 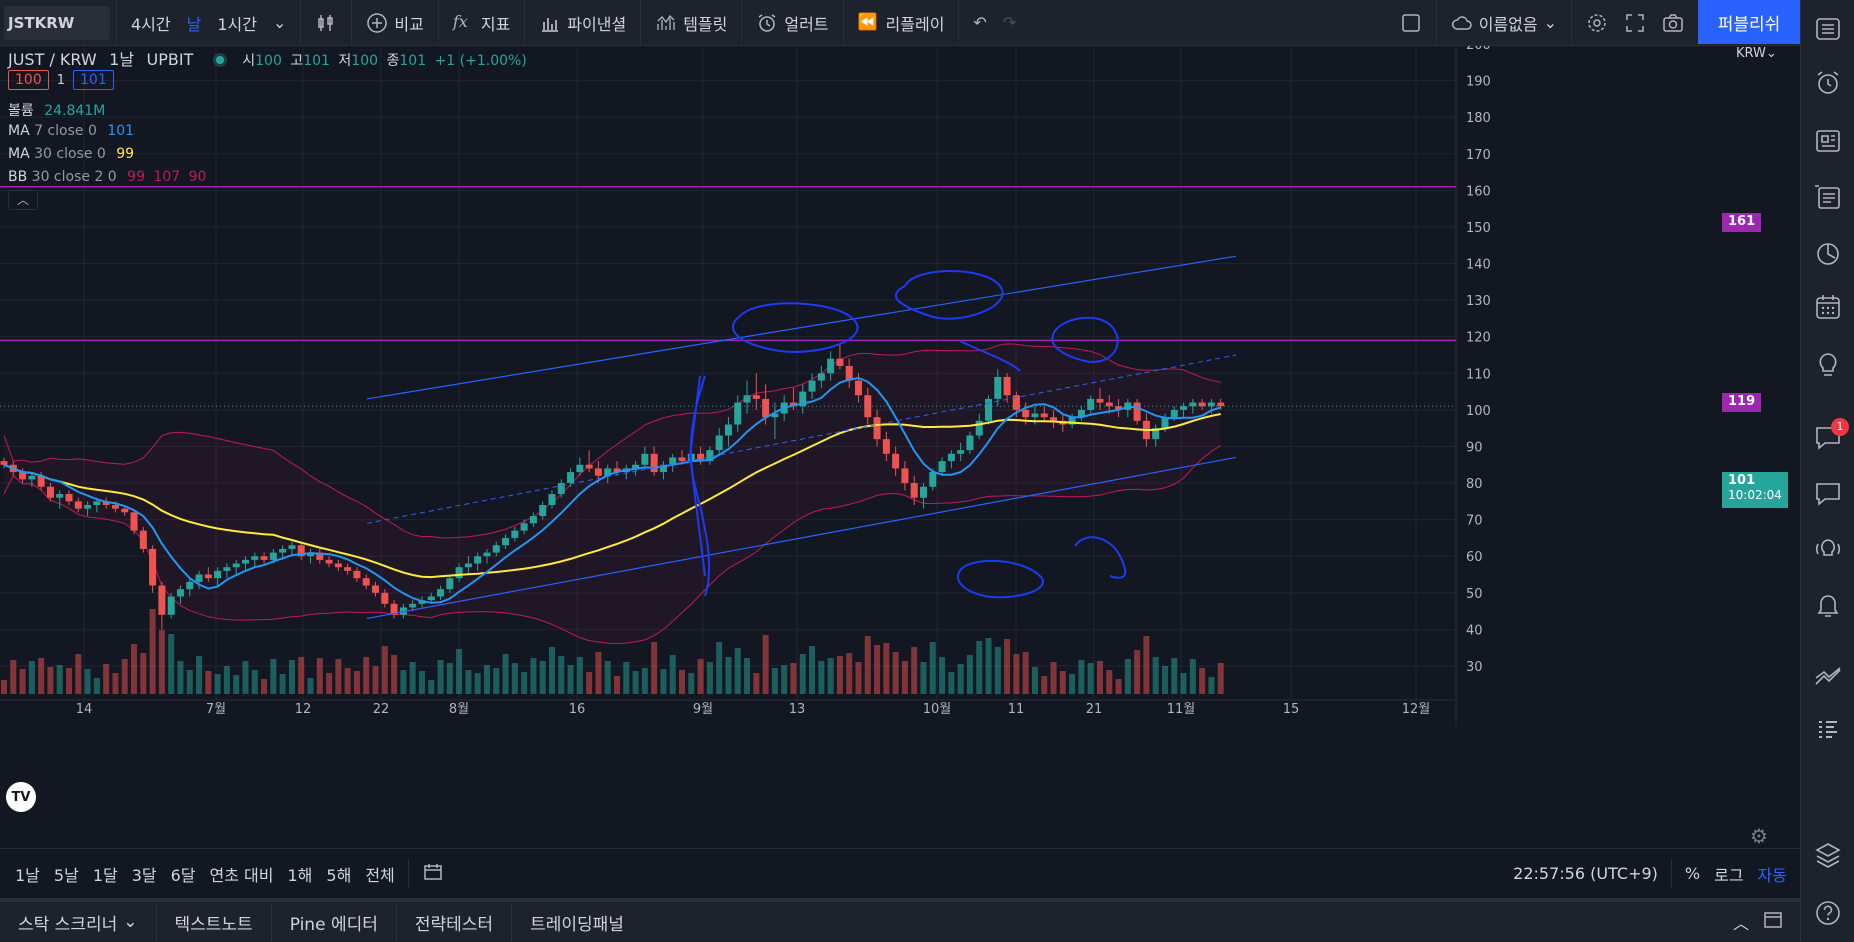 What do you see at coordinates (1771, 53) in the screenshot?
I see `chevron-down-icon: ⌄` at bounding box center [1771, 53].